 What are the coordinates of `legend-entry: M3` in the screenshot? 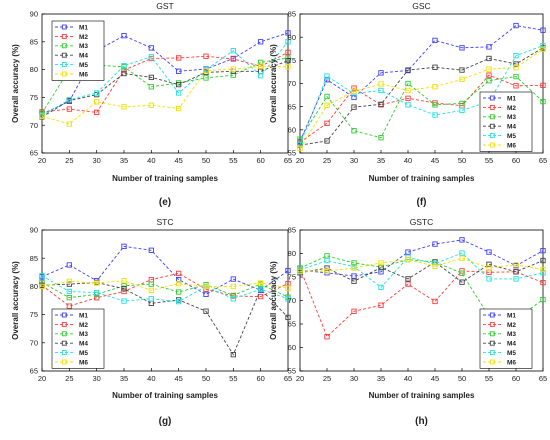 It's located at (511, 334).